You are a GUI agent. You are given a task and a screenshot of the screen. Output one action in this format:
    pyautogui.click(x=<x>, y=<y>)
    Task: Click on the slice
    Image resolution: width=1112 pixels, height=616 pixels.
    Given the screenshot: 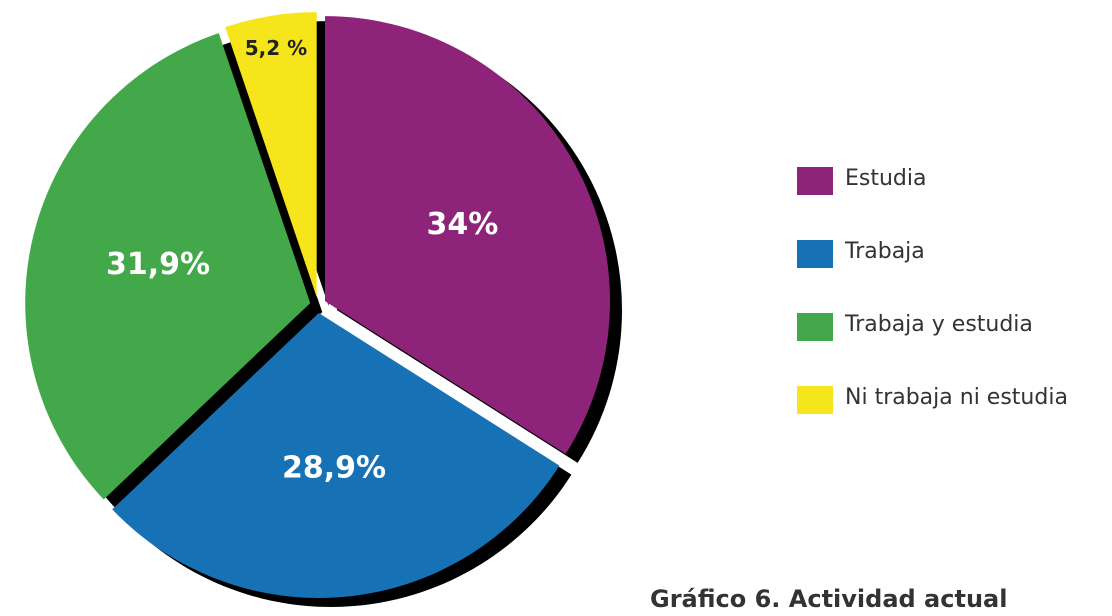 What is the action you would take?
    pyautogui.click(x=271, y=155)
    